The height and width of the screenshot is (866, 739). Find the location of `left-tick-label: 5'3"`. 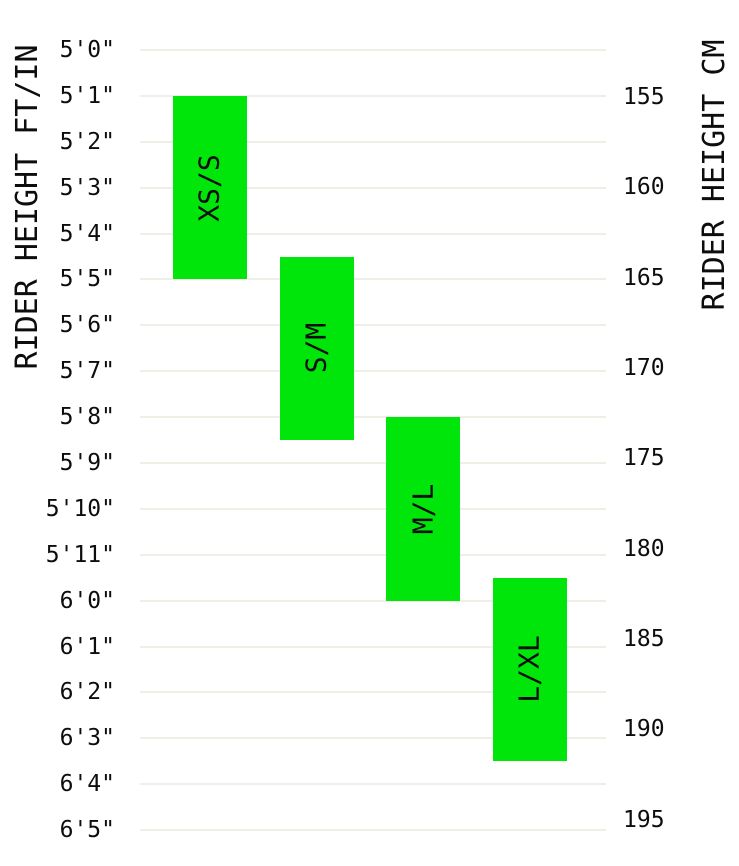

left-tick-label: 5'3" is located at coordinates (87, 187).